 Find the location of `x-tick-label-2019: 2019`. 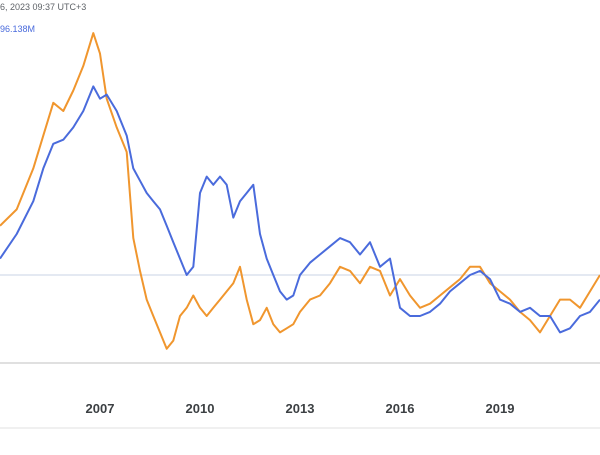

x-tick-label-2019: 2019 is located at coordinates (500, 408).